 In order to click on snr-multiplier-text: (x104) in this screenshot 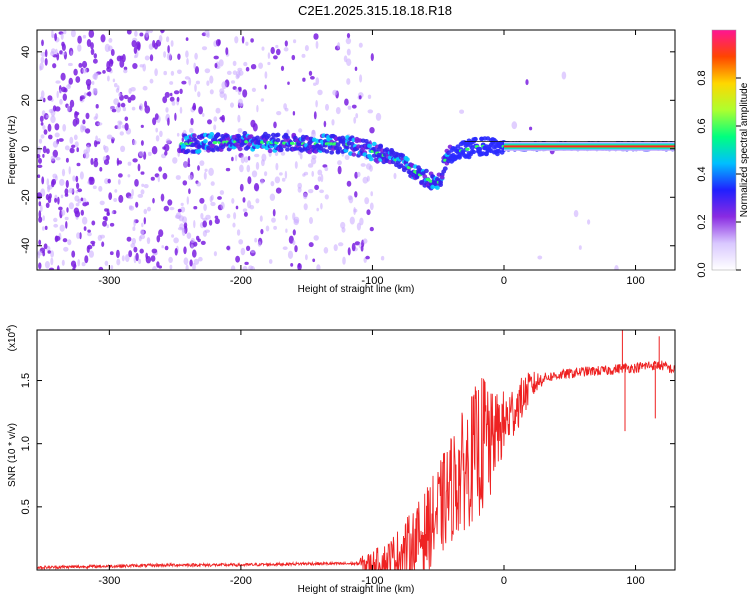, I will do `click(12, 338)`.